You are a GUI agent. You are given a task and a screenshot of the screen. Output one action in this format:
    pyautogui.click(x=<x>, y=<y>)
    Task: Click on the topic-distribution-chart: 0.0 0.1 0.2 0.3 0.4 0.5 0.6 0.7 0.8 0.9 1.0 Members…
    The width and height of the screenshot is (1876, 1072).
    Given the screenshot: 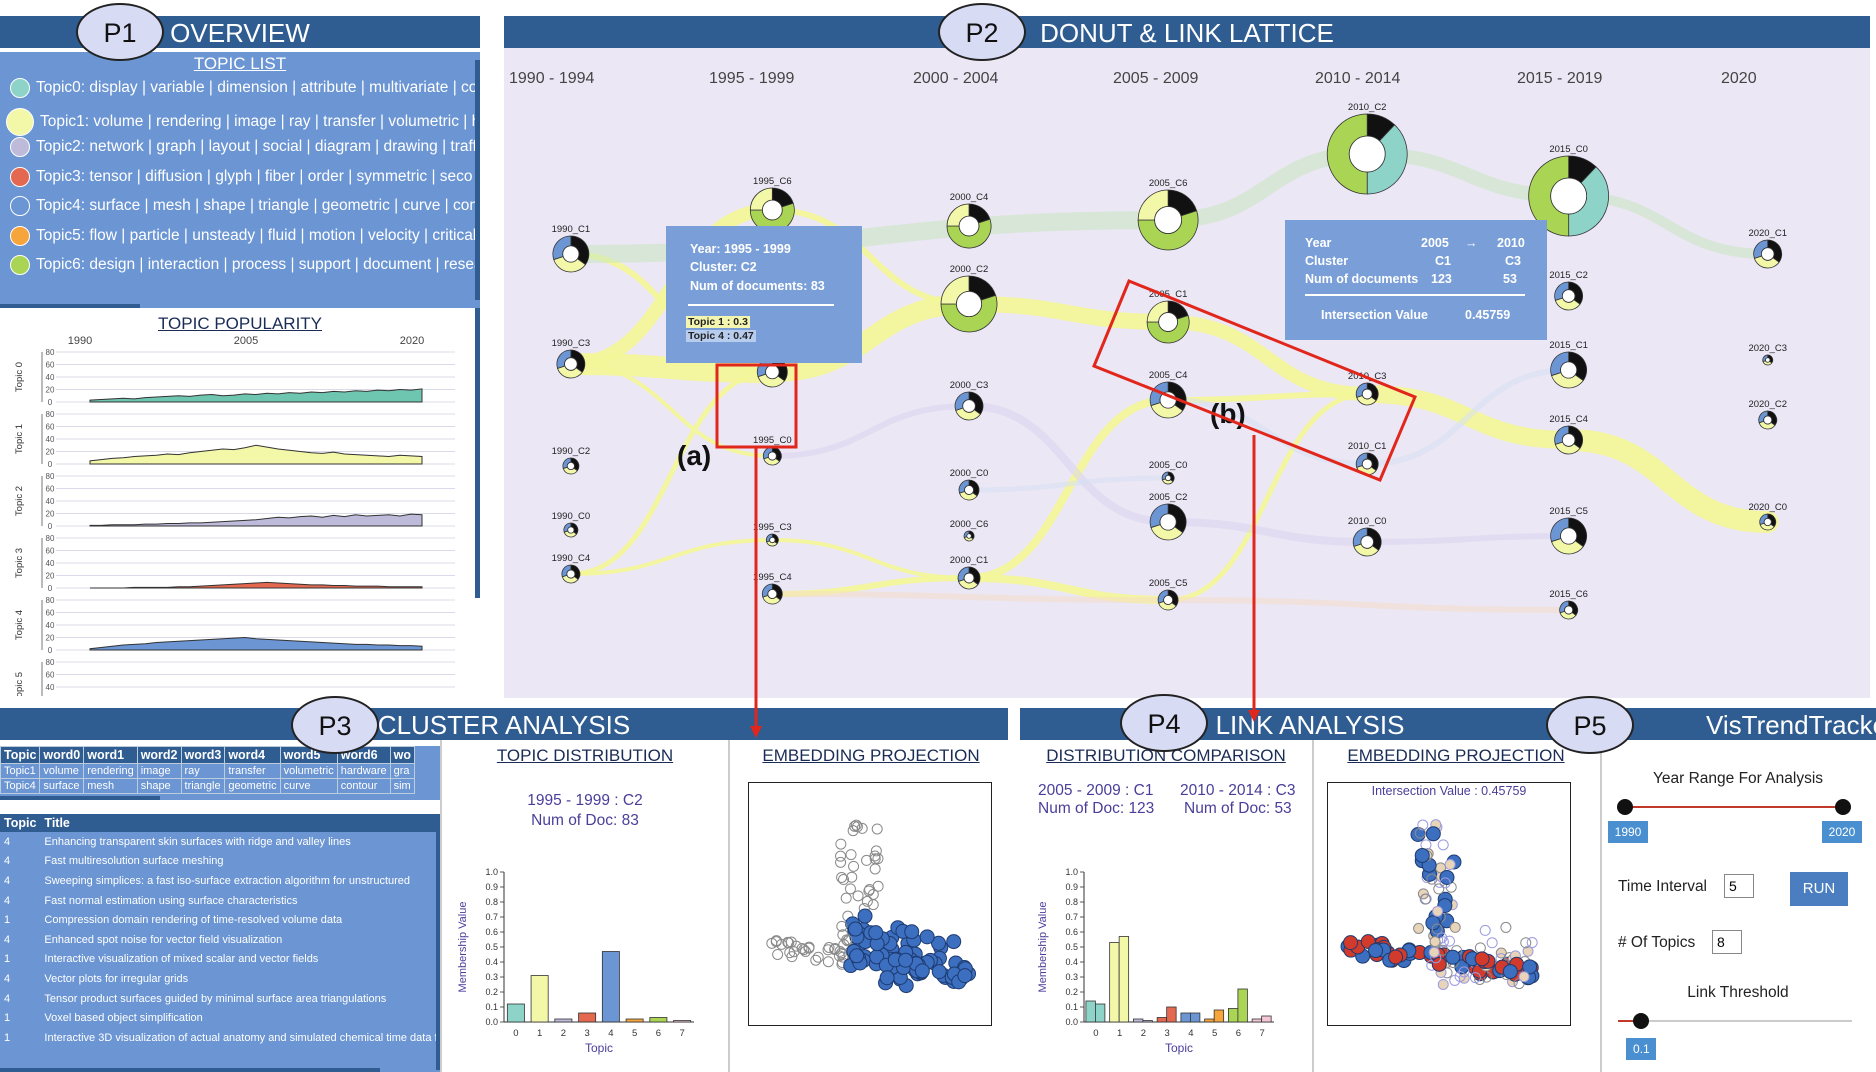 What is the action you would take?
    pyautogui.click(x=575, y=961)
    